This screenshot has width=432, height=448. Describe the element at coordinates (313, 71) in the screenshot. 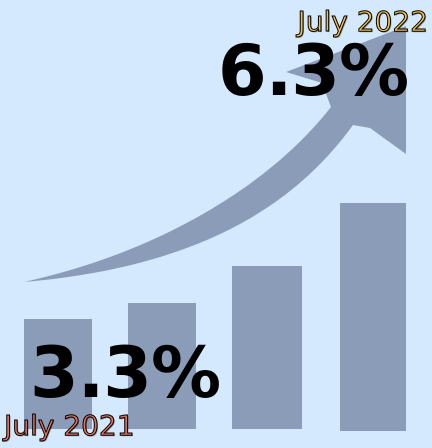

I see `value-2022: 6.3%` at that location.